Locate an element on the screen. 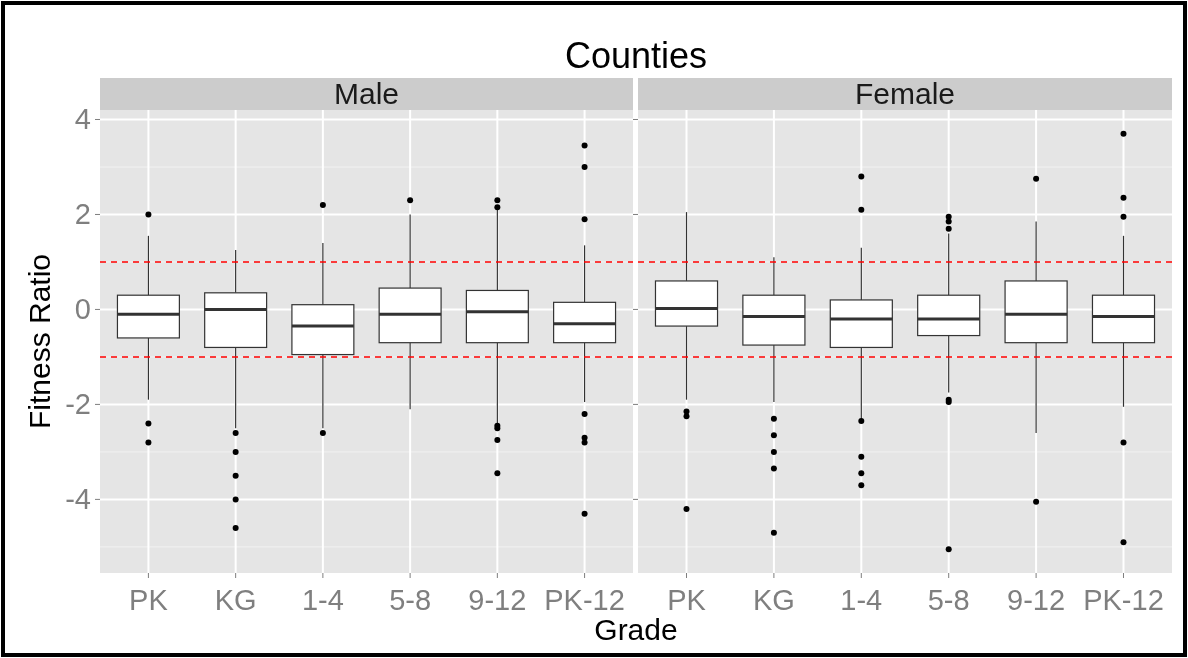 The width and height of the screenshot is (1188, 658). y-tick-label: -2 is located at coordinates (78, 404).